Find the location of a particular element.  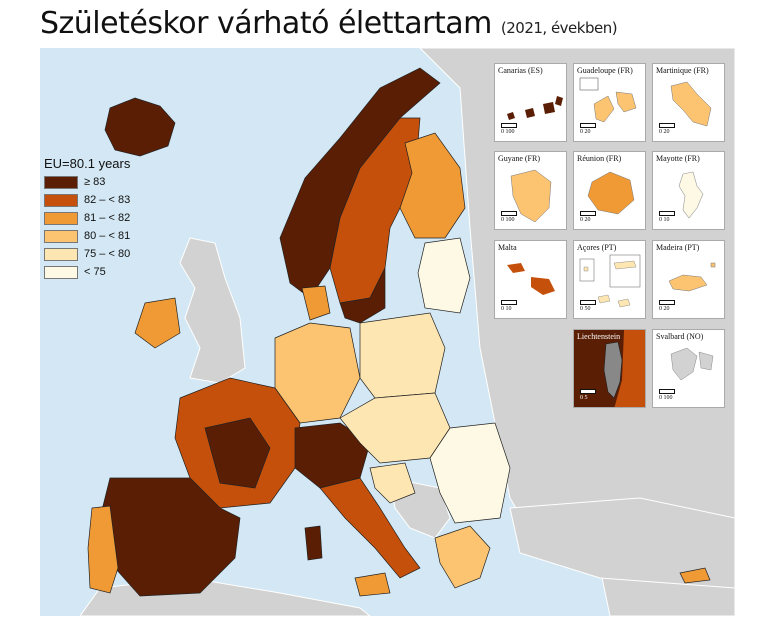

inset-label: Martinique (FR) is located at coordinates (682, 70).